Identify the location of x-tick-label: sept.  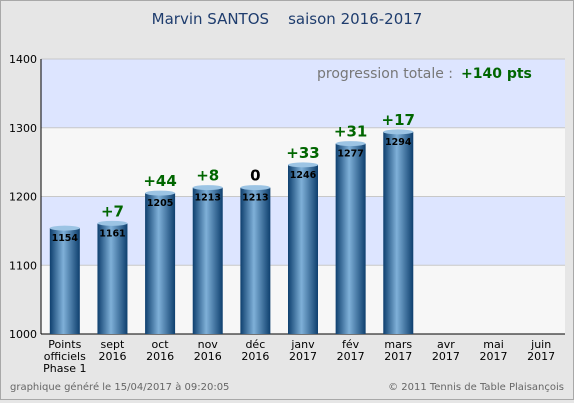
(113, 344).